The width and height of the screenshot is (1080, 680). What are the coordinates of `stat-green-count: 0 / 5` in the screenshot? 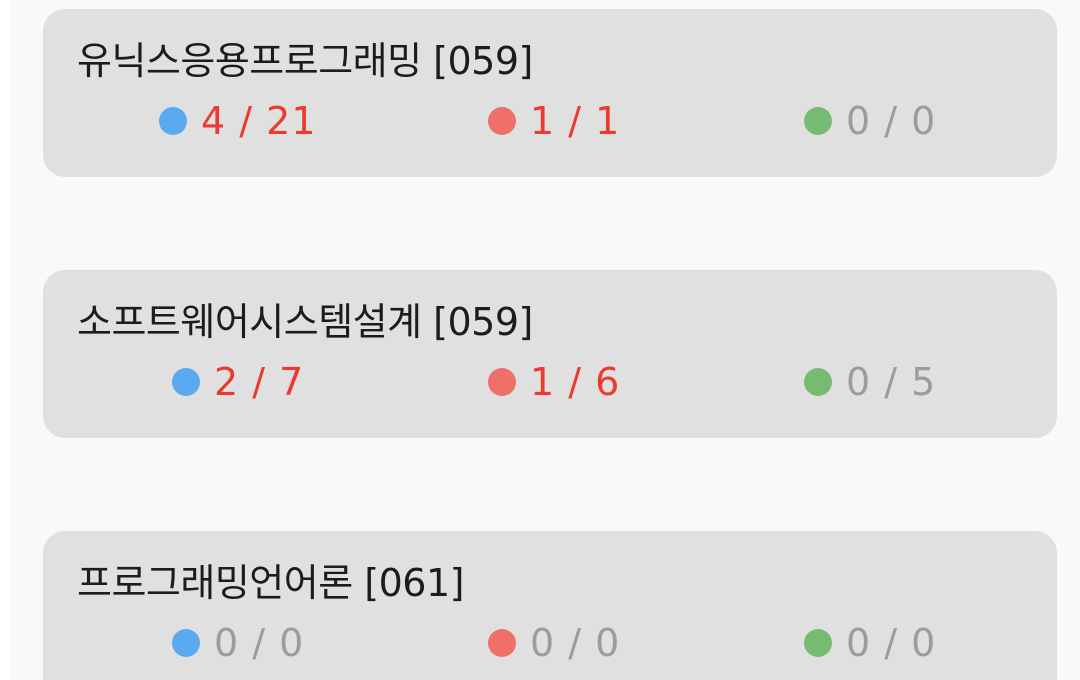 It's located at (891, 382).